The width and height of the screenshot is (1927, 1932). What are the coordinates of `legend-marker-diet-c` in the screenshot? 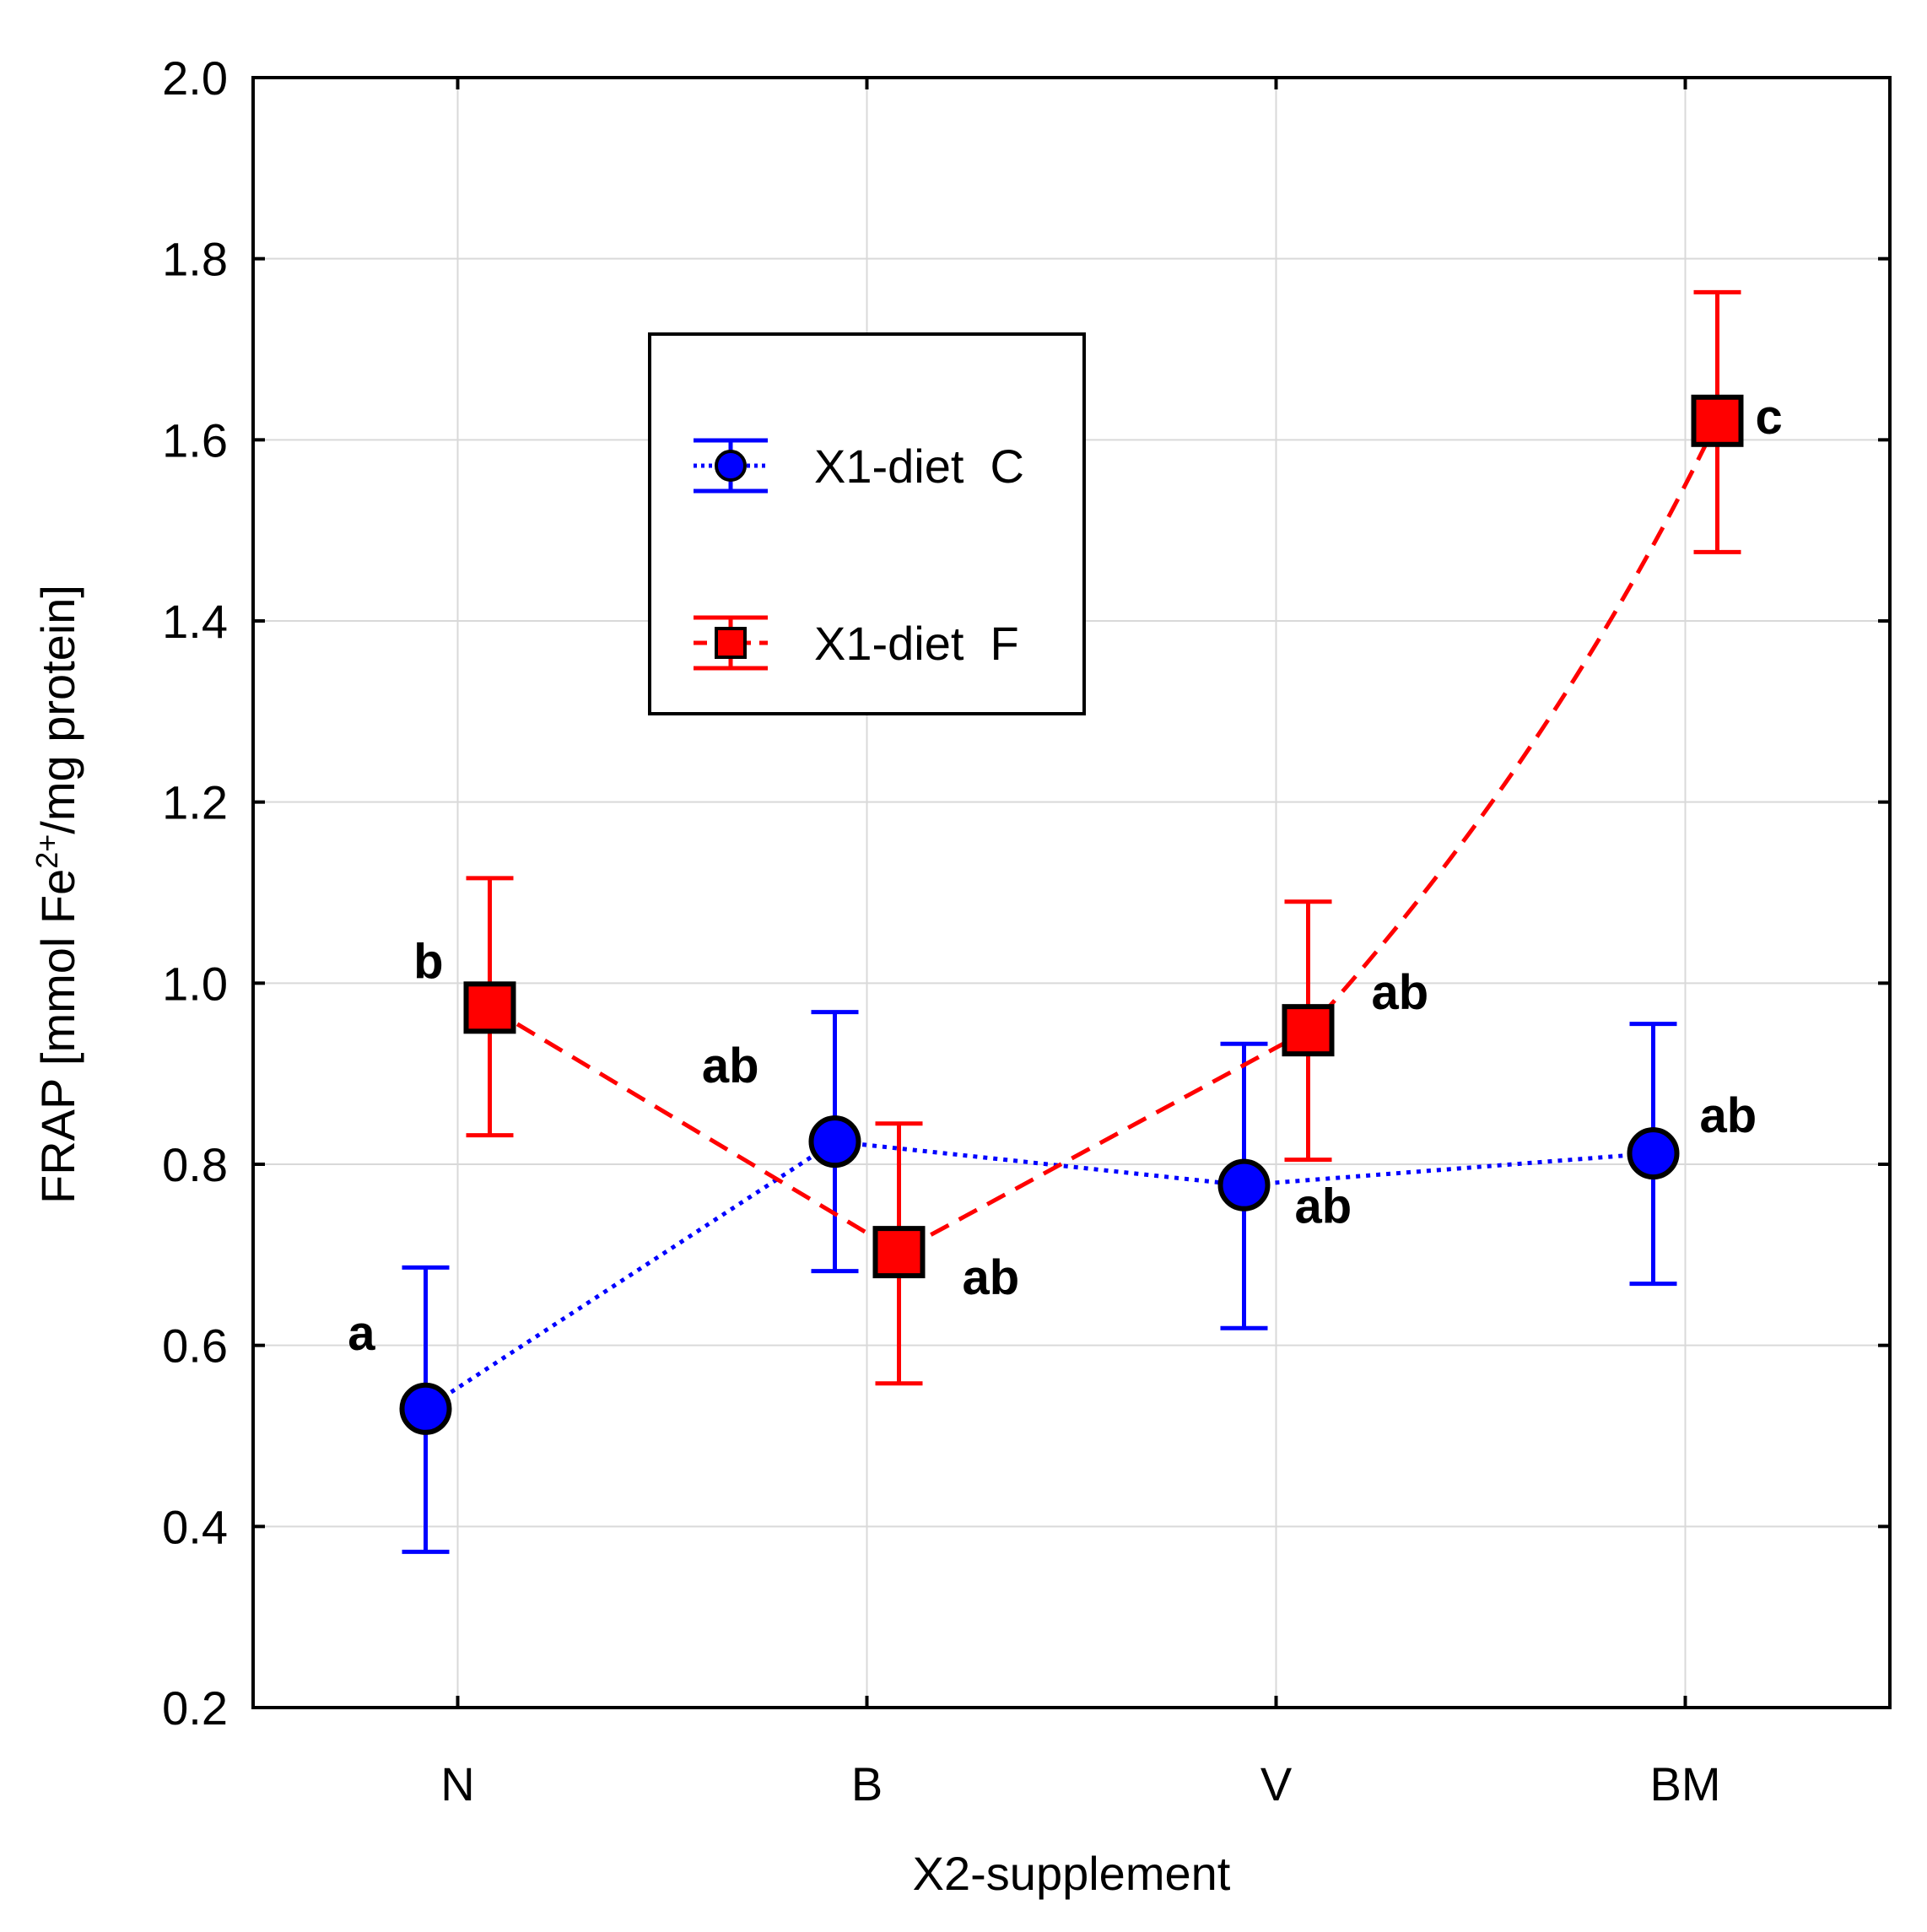 It's located at (731, 466).